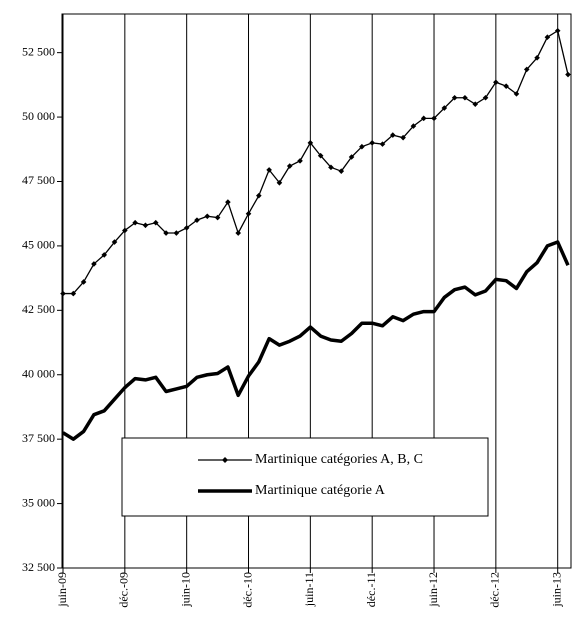  What do you see at coordinates (225, 460) in the screenshot?
I see `legend-marker` at bounding box center [225, 460].